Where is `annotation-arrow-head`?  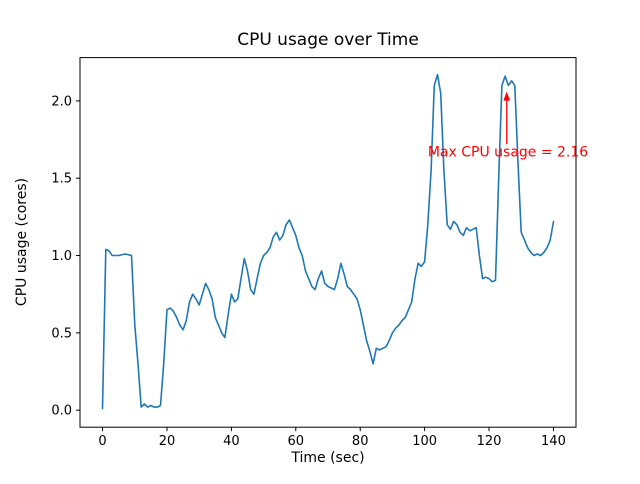 annotation-arrow-head is located at coordinates (507, 96).